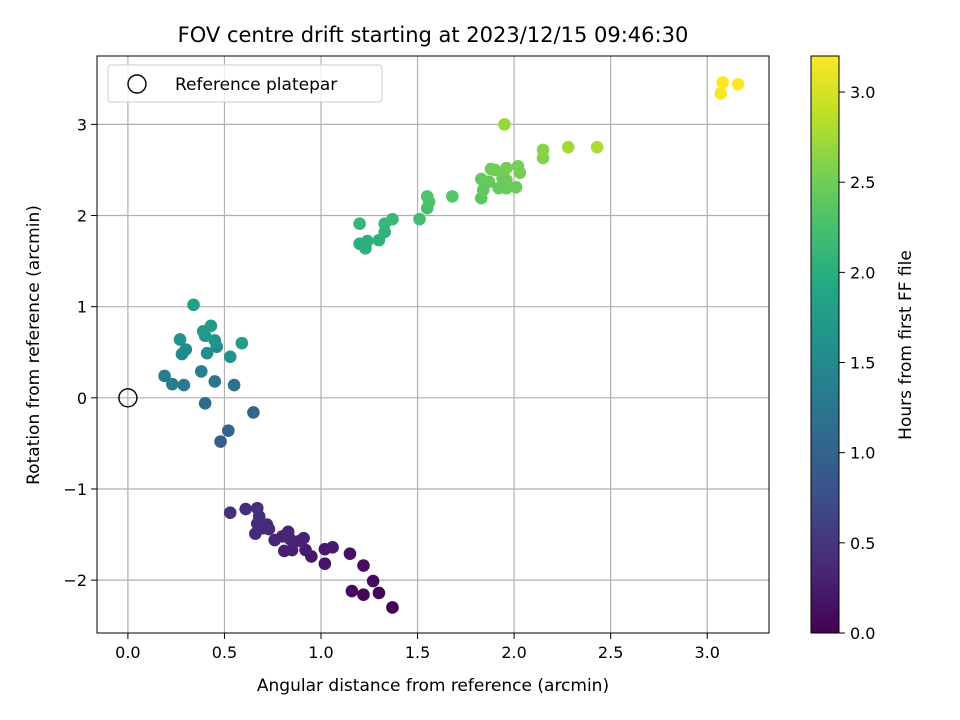  Describe the element at coordinates (320, 652) in the screenshot. I see `x-tick-label: 1.0` at that location.